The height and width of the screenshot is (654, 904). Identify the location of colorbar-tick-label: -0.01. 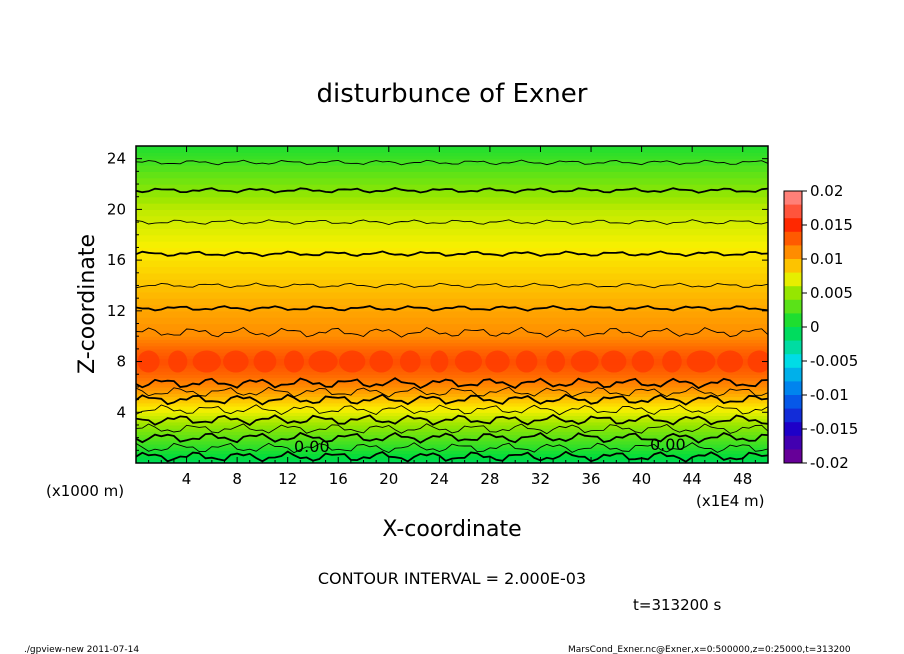
(829, 395).